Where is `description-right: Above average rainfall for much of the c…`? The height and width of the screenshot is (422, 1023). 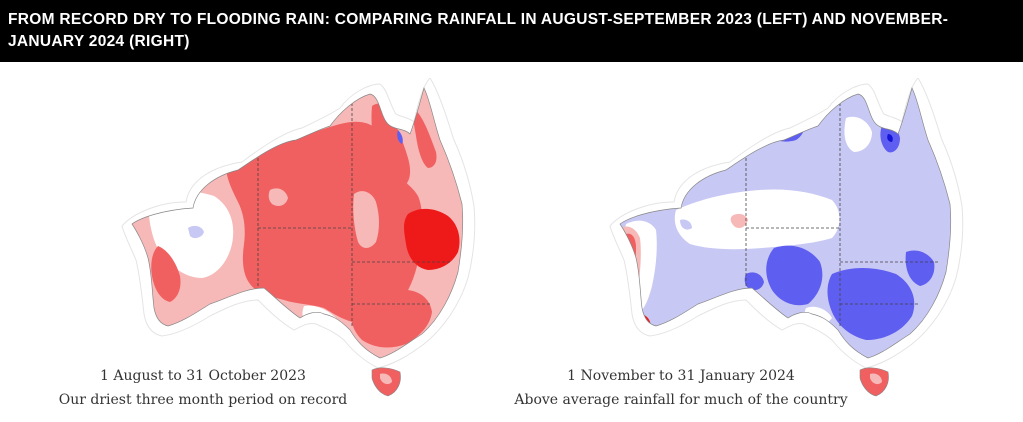
description-right: Above average rainfall for much of the c… is located at coordinates (681, 400).